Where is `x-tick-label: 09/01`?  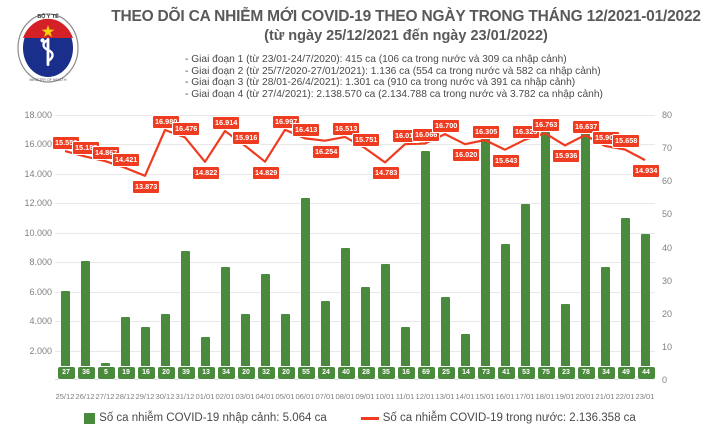
x-tick-label: 09/01 is located at coordinates (365, 396).